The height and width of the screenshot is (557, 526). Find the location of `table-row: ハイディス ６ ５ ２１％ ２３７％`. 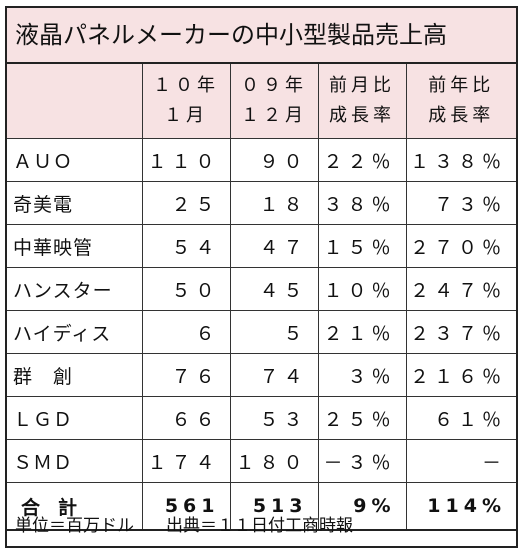

table-row: ハイディス ６ ５ ２１％ ２３７％ is located at coordinates (261, 332).